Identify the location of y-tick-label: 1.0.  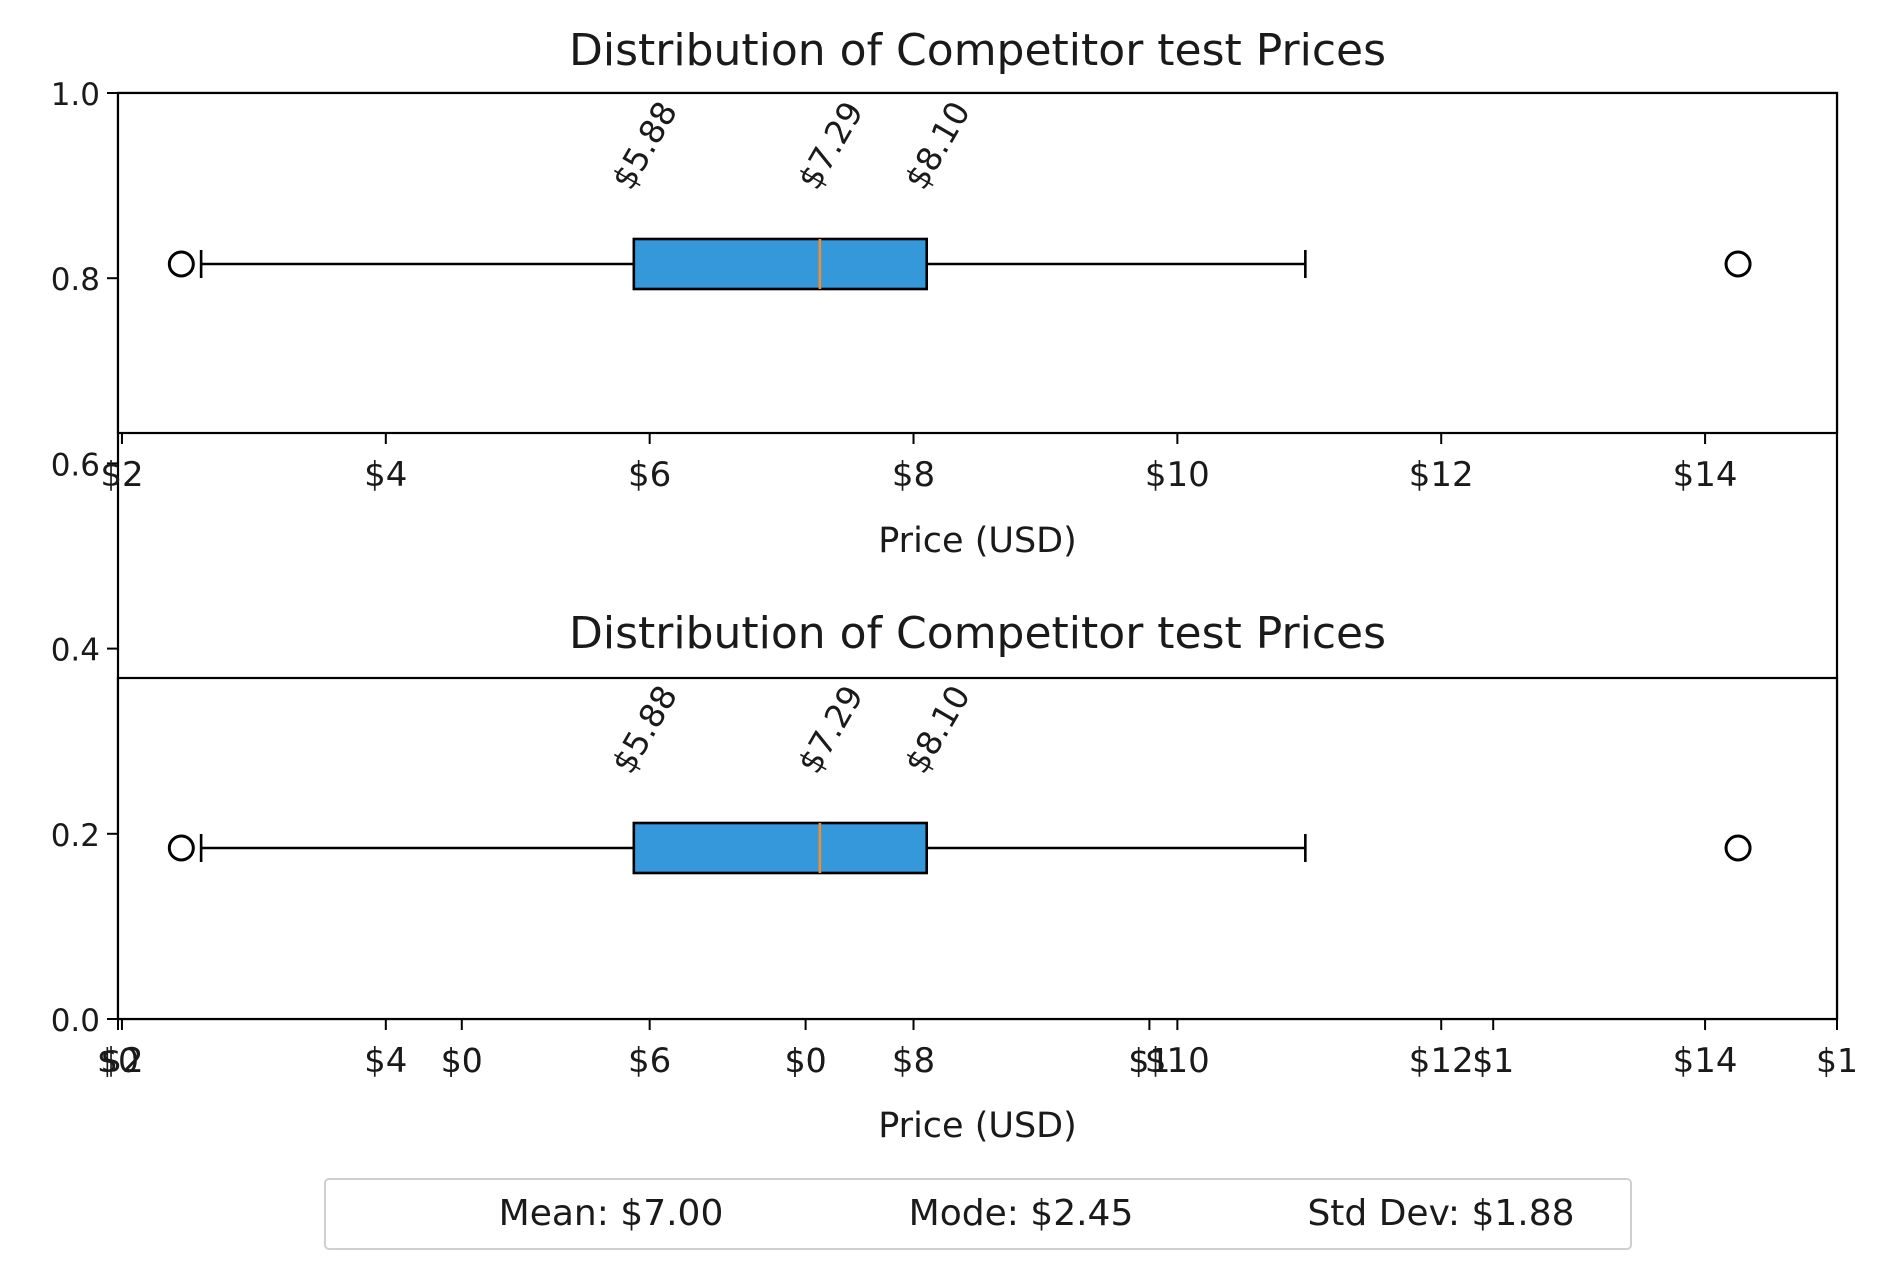
(75, 95).